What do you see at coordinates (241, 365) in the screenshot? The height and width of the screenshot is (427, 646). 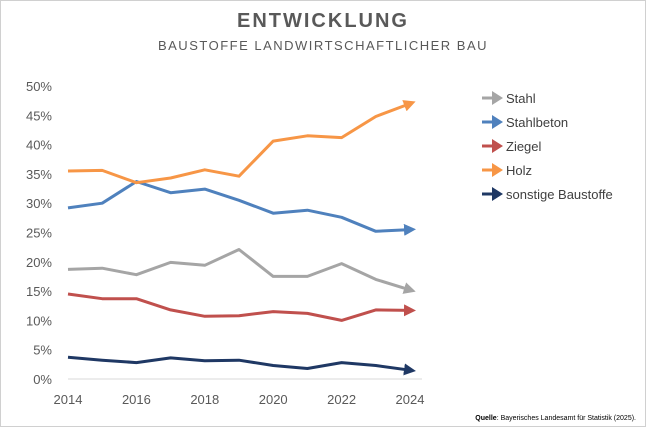 I see `series-line-sonstige-baustoffe` at bounding box center [241, 365].